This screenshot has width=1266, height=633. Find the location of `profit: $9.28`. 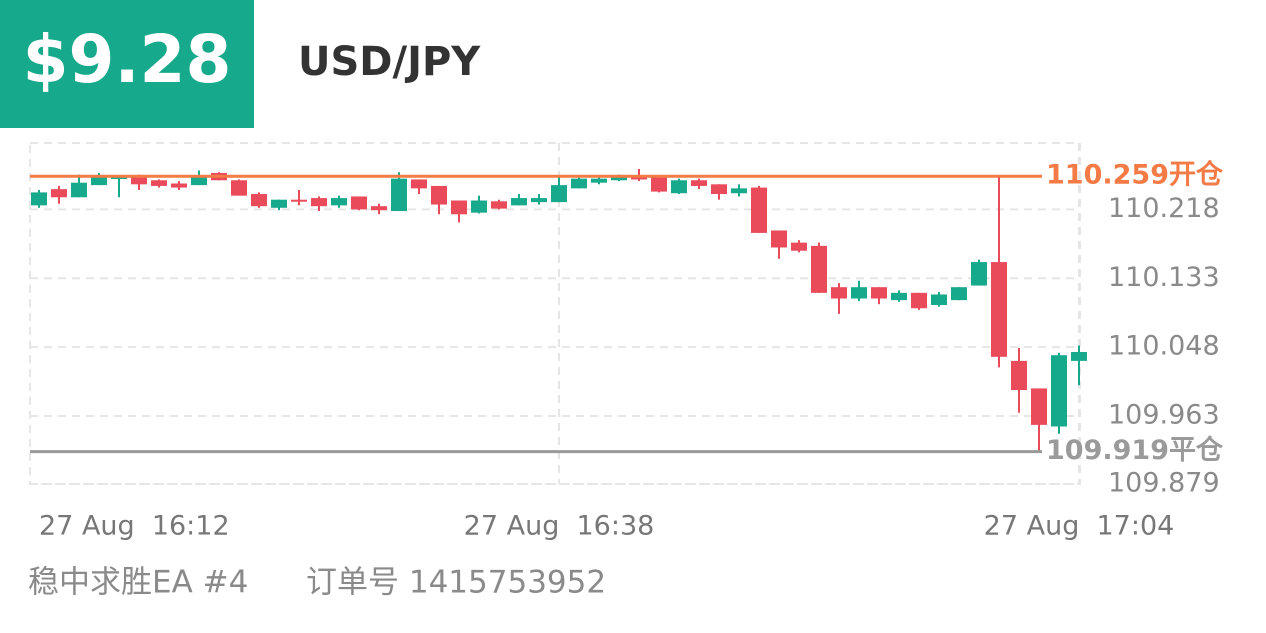

profit: $9.28 is located at coordinates (127, 59).